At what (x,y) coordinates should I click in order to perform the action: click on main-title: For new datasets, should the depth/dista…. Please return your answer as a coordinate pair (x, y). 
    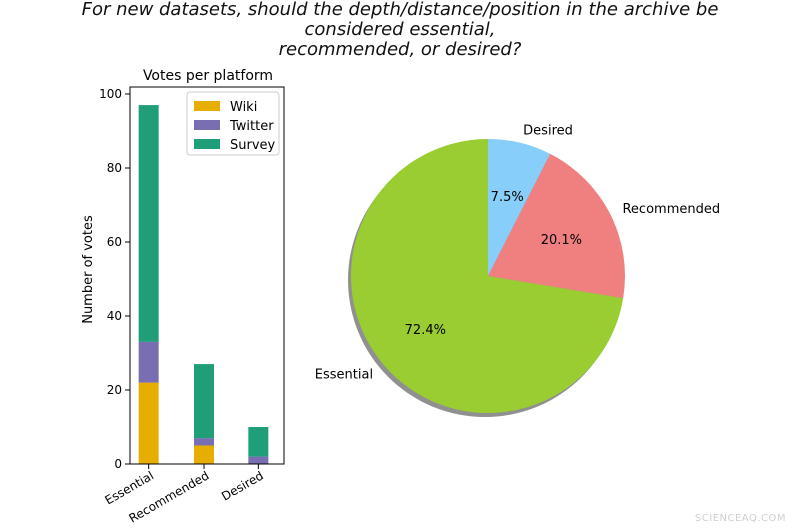
    Looking at the image, I should click on (400, 30).